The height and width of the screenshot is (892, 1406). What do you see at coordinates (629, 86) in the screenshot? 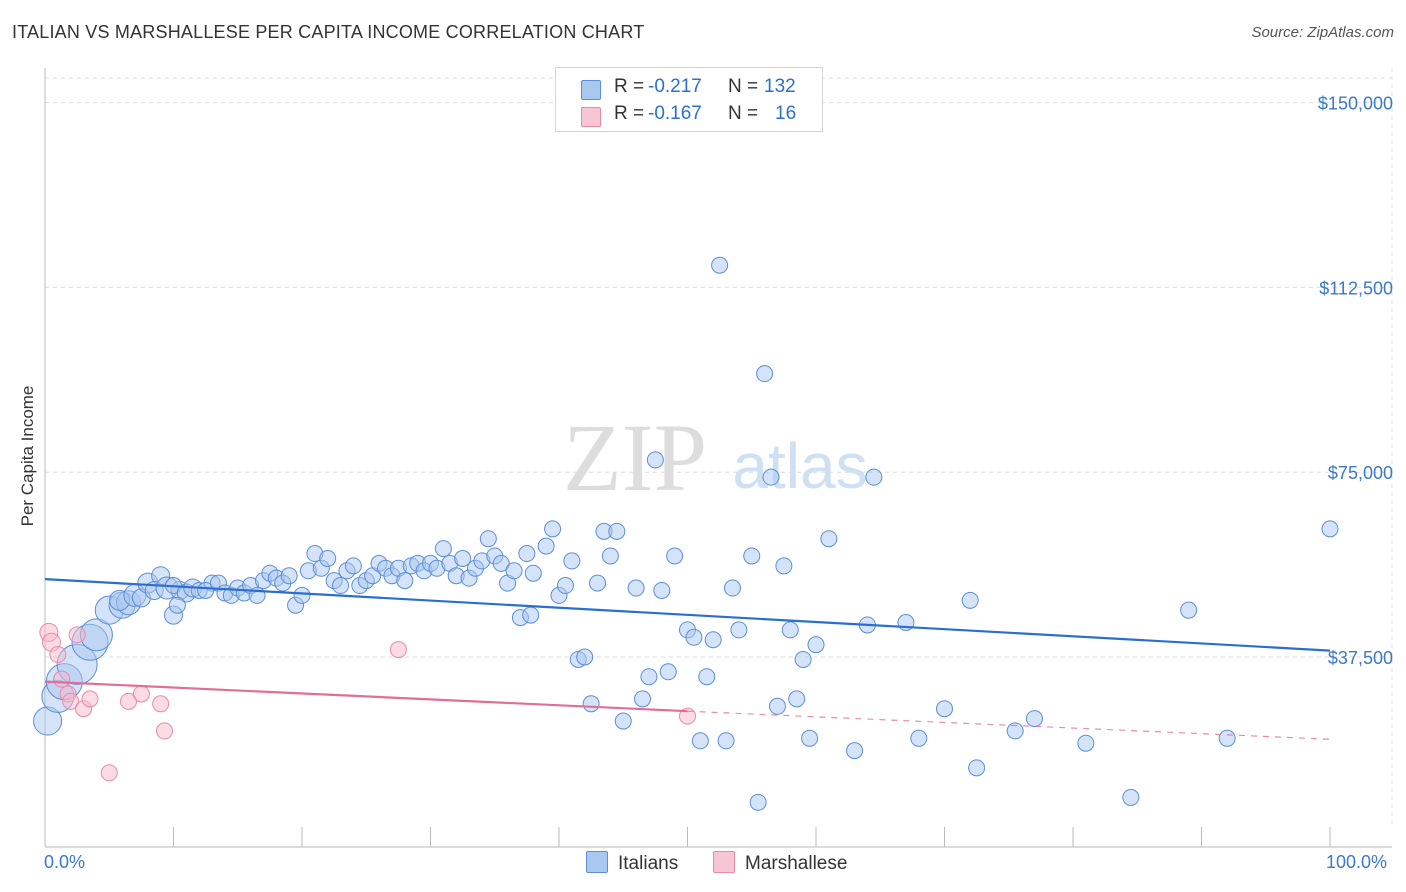
I see `italians-r-label: R =` at bounding box center [629, 86].